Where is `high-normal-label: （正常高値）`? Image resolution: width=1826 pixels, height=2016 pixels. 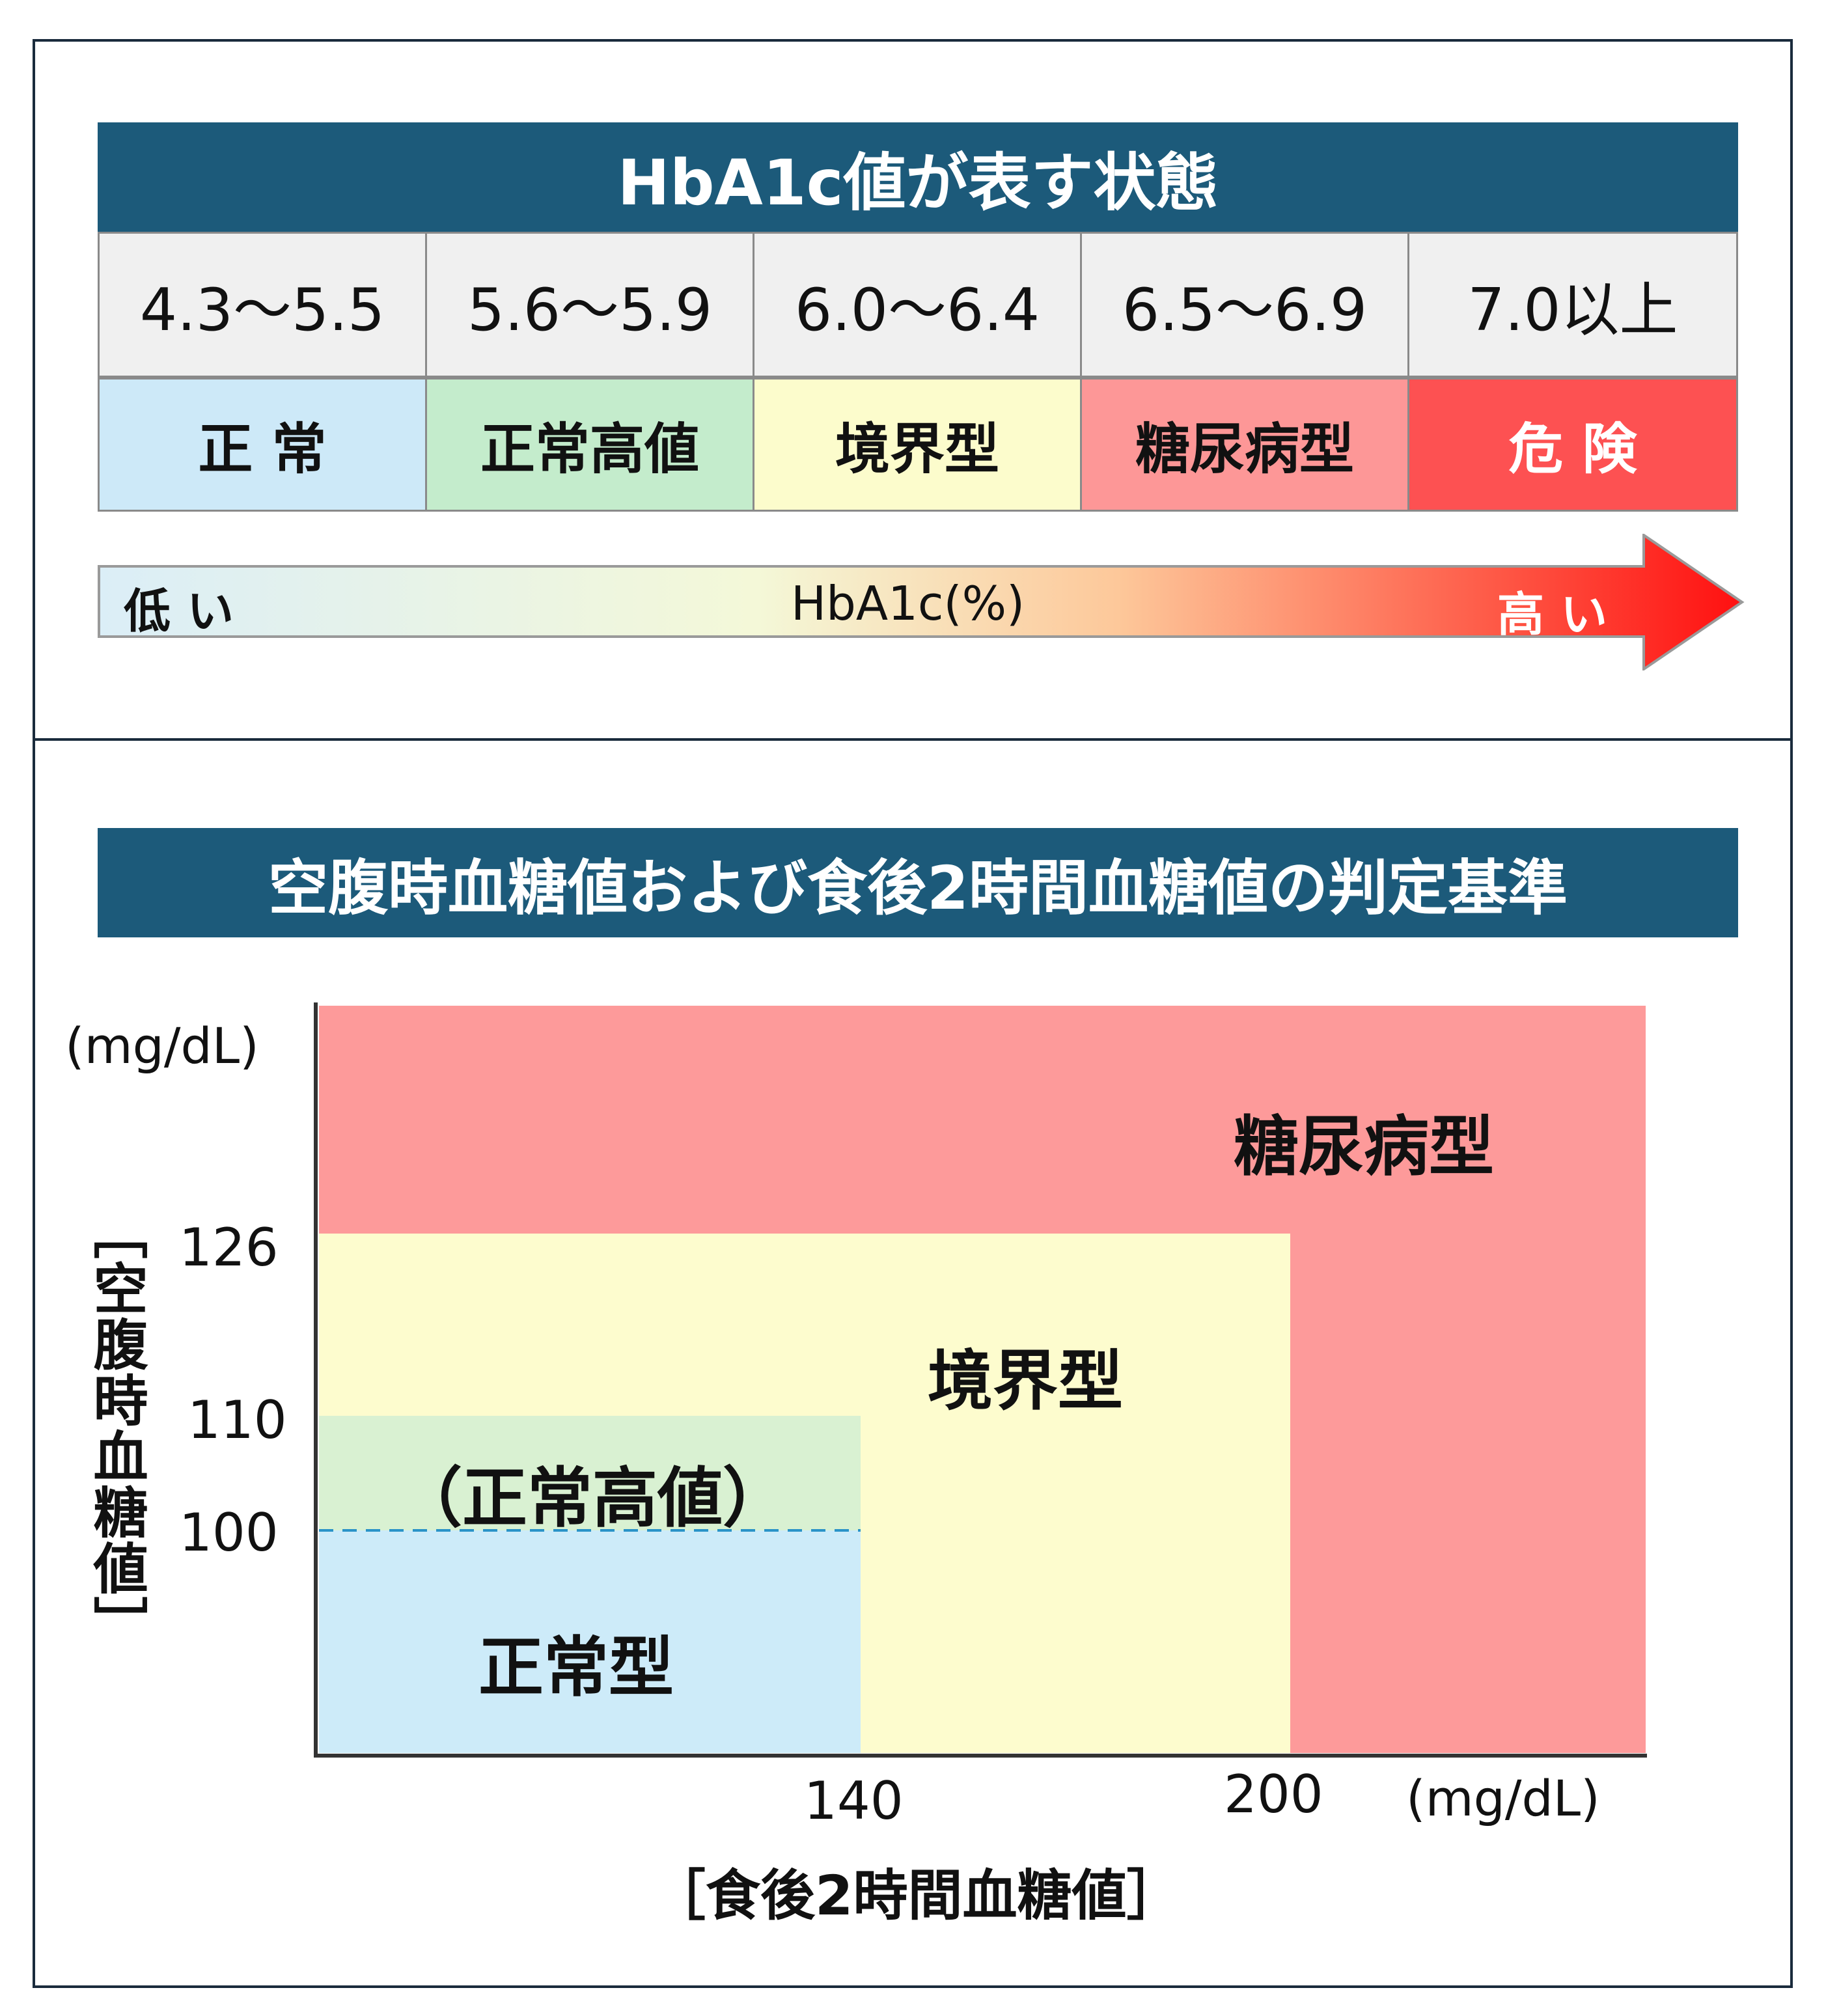
high-normal-label: （正常高値） is located at coordinates (592, 1498).